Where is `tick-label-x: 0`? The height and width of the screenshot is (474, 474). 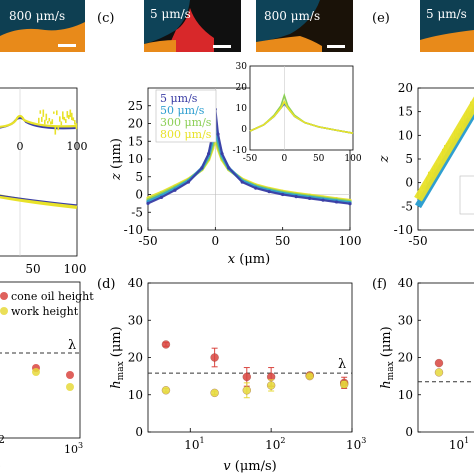 tick-label-x: 0 is located at coordinates (216, 241).